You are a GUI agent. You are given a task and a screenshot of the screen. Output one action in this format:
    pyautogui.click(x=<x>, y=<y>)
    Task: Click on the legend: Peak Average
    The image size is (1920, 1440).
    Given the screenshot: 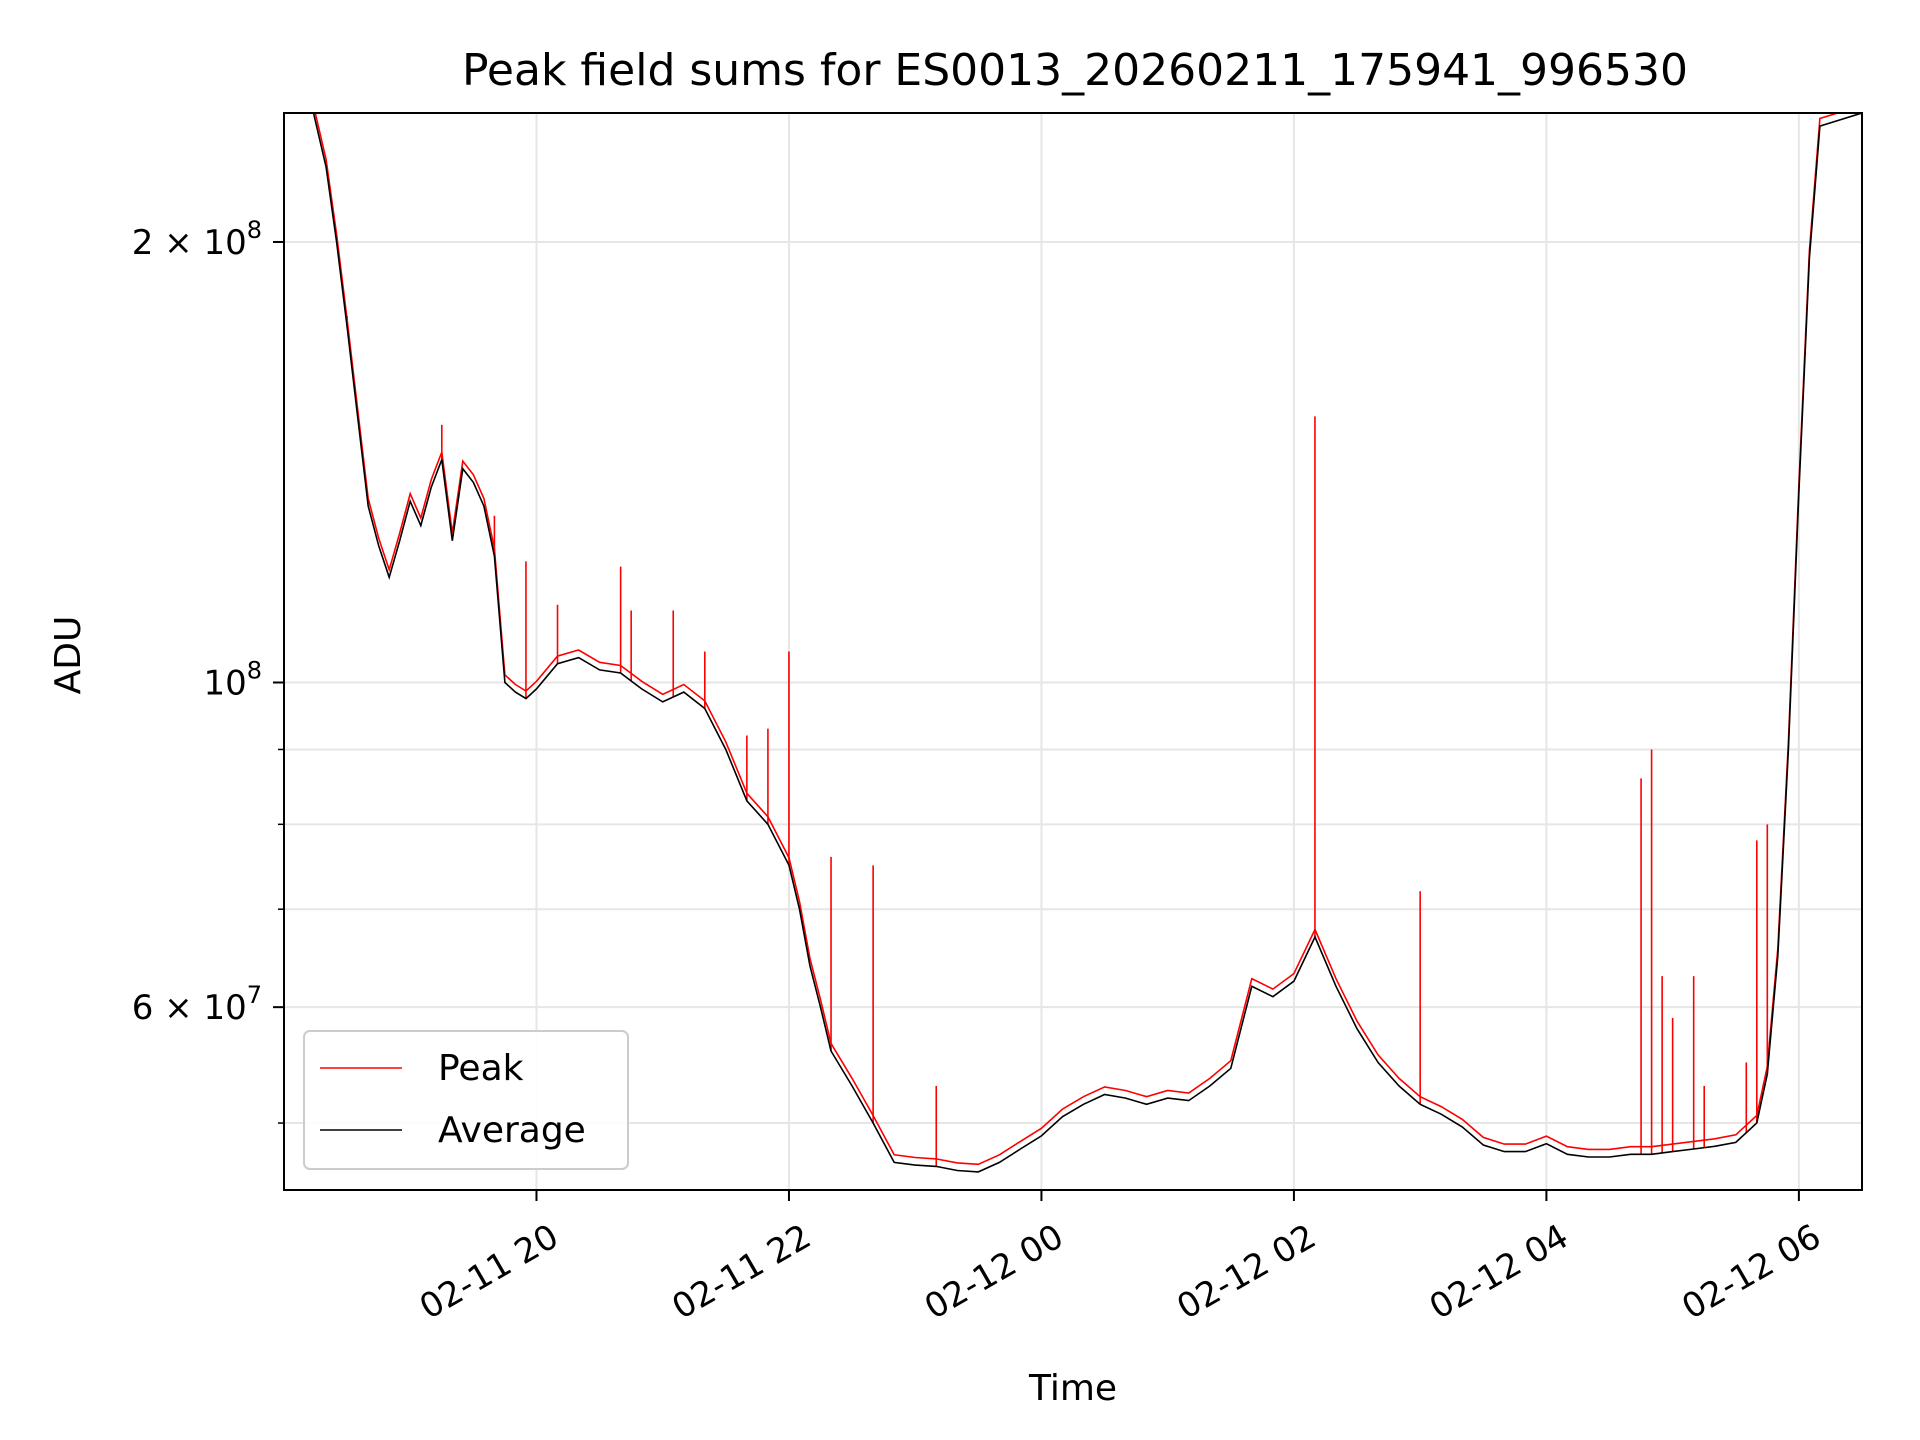 What is the action you would take?
    pyautogui.click(x=466, y=1100)
    